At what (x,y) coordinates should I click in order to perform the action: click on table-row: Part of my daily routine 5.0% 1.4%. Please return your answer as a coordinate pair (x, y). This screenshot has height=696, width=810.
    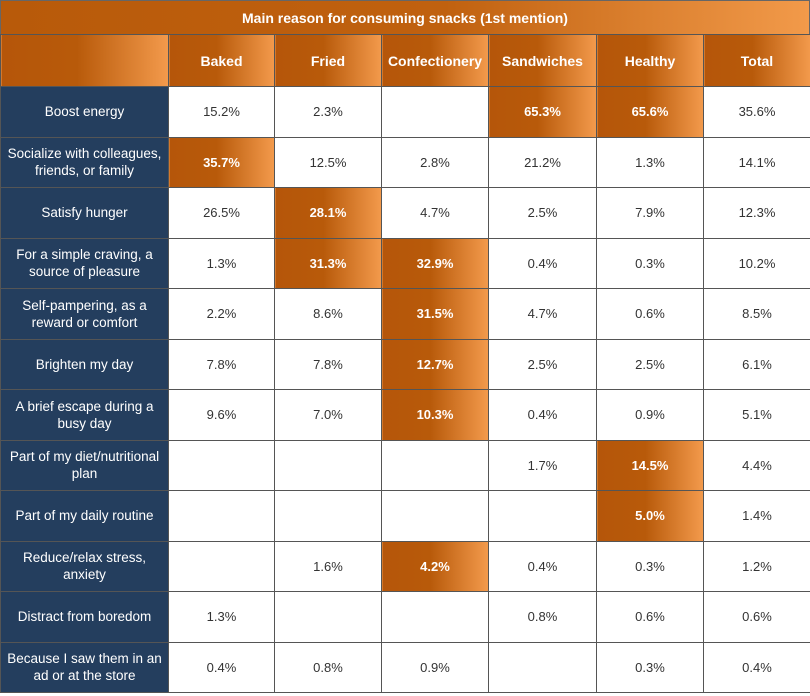
    Looking at the image, I should click on (405, 516).